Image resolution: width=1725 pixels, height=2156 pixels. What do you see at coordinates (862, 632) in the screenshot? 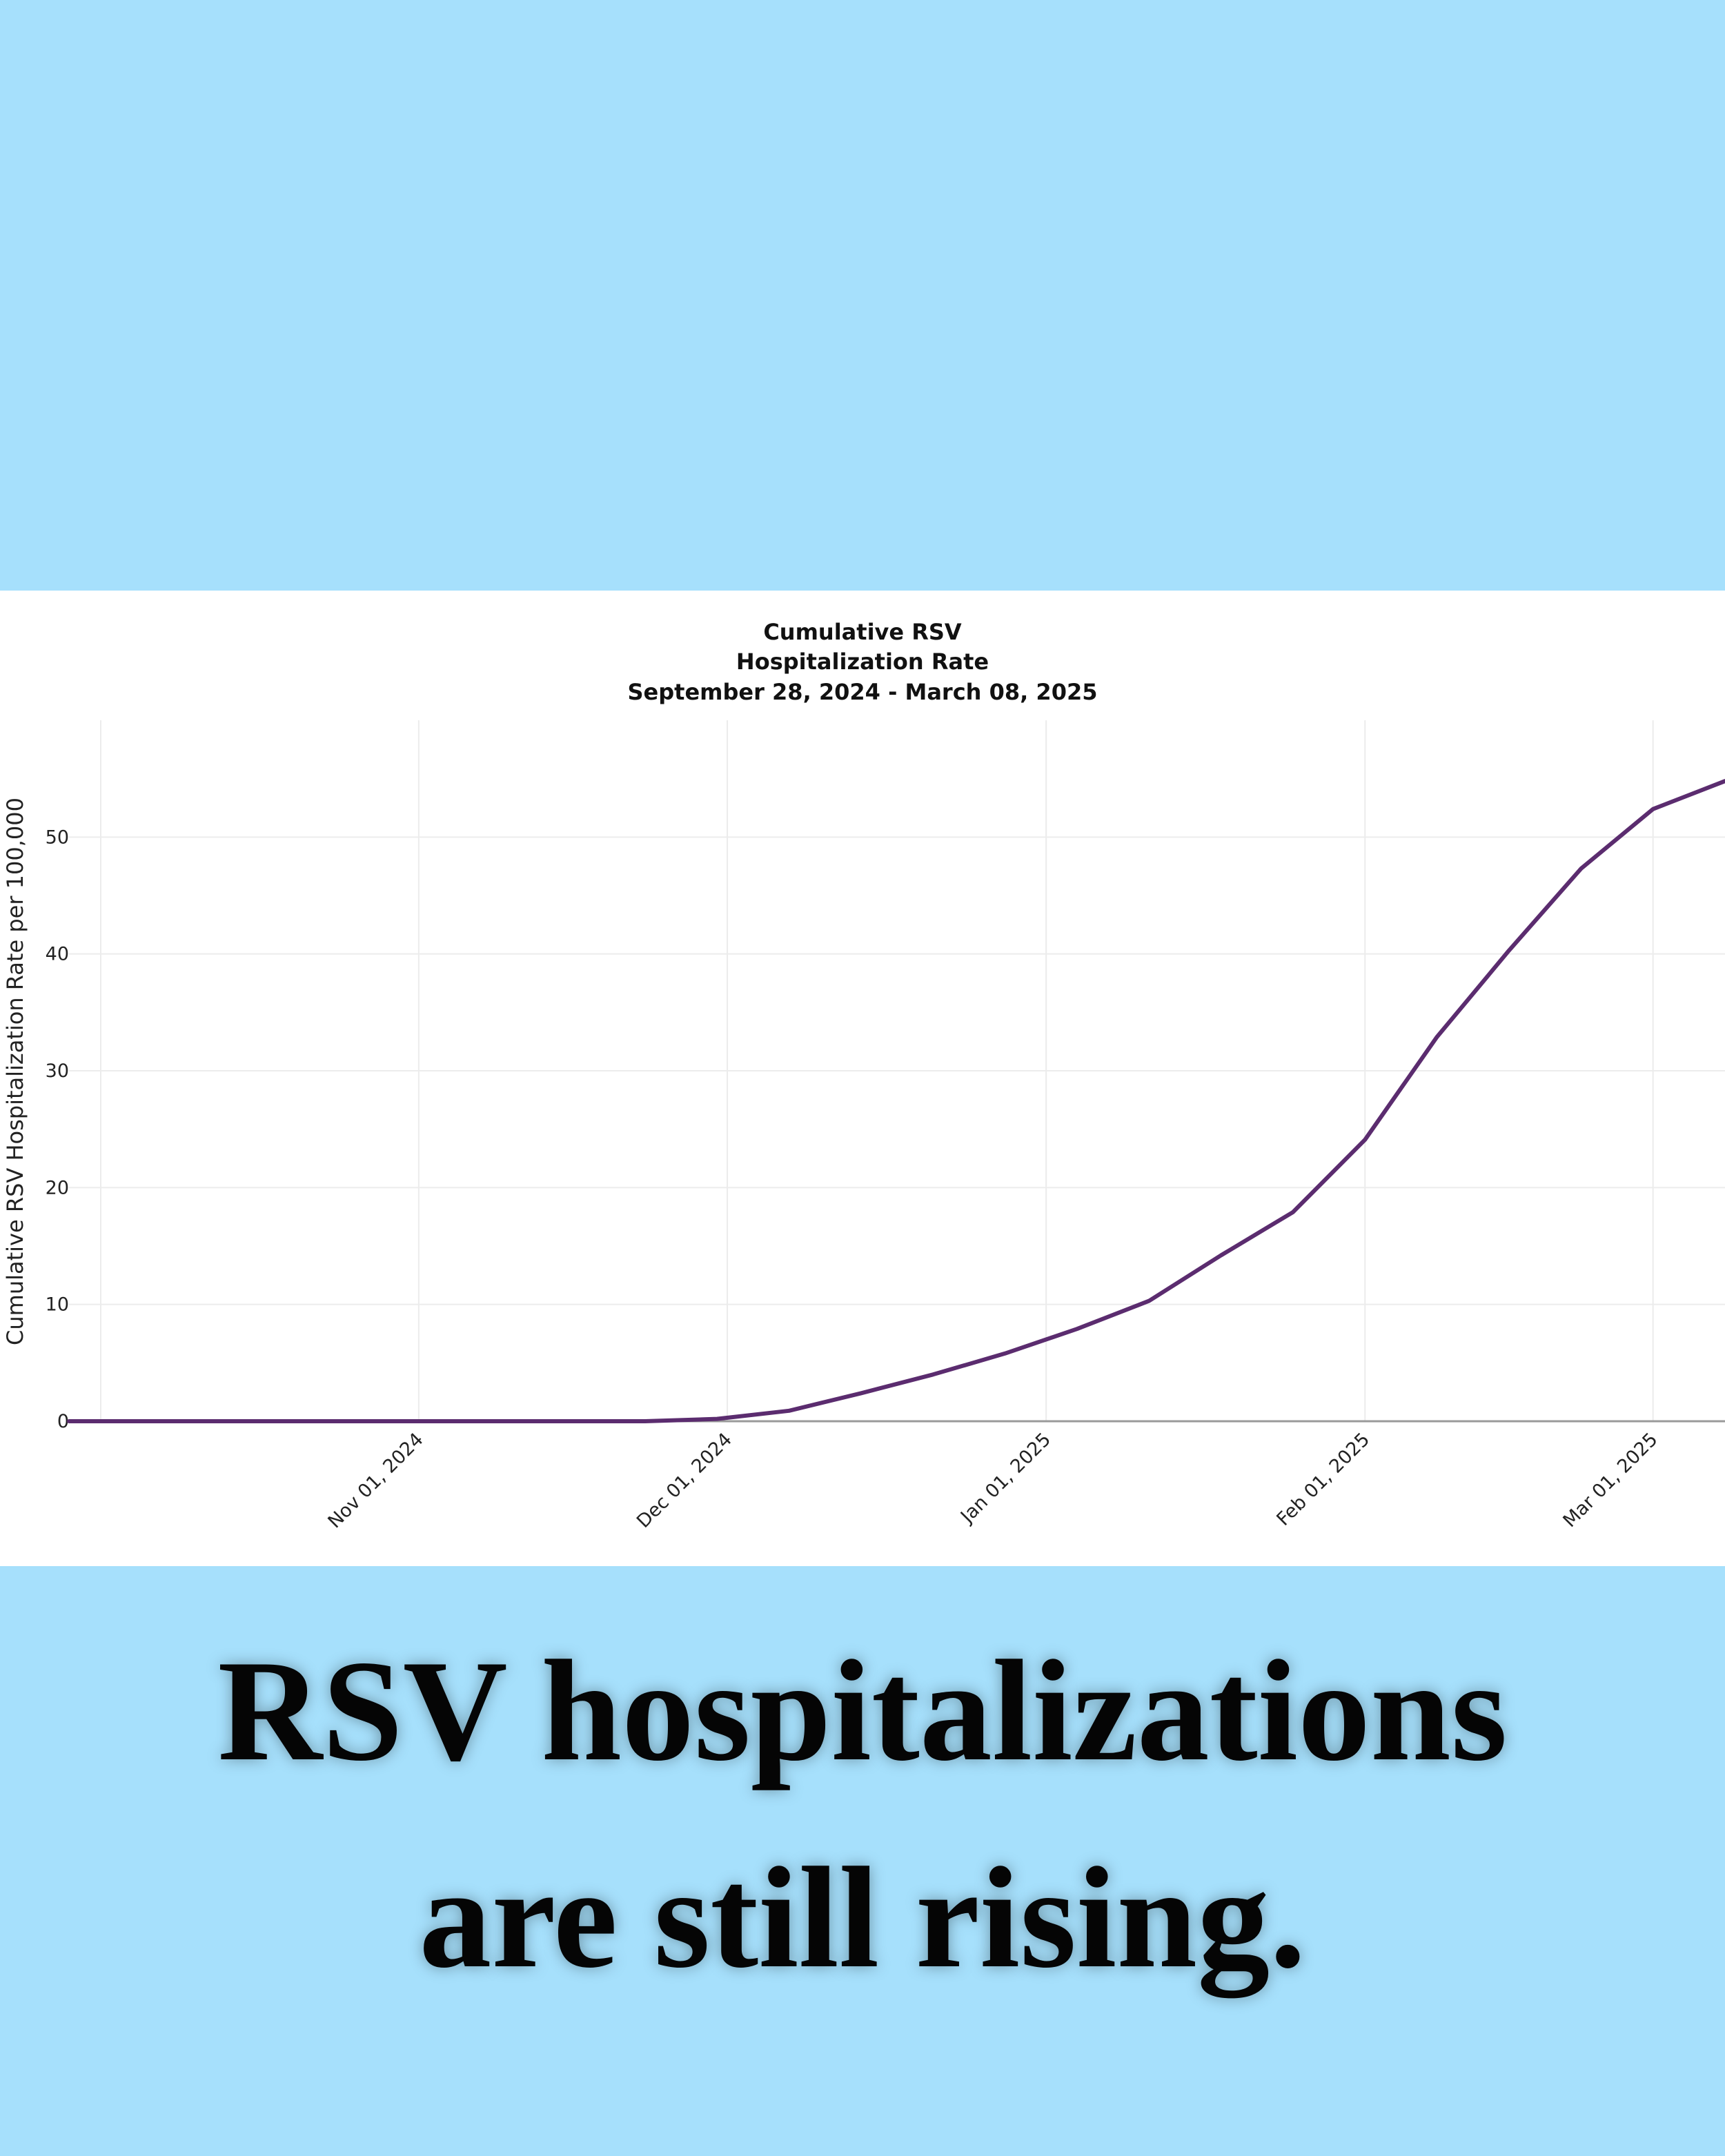
I see `chart-title-line-1: Cumulative RSV` at bounding box center [862, 632].